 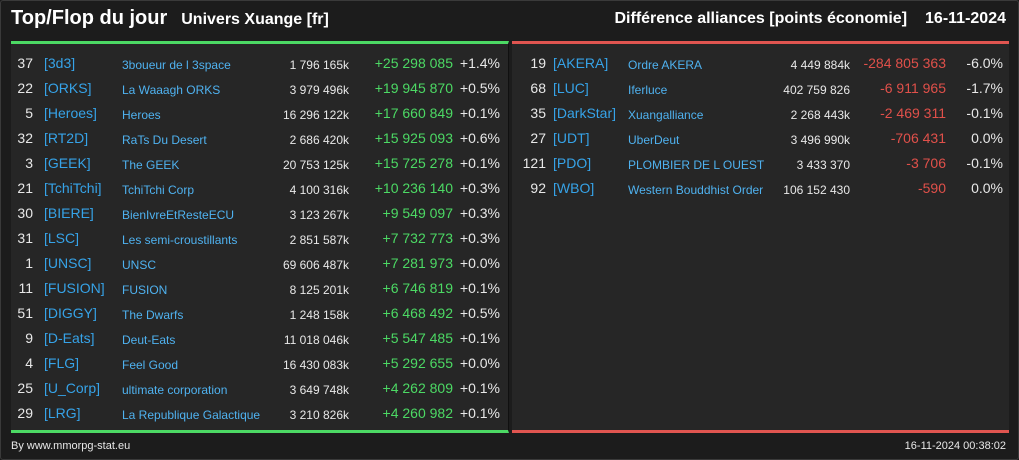 I want to click on alliance-name: PLOMBIER DE L OUEST, so click(x=696, y=165).